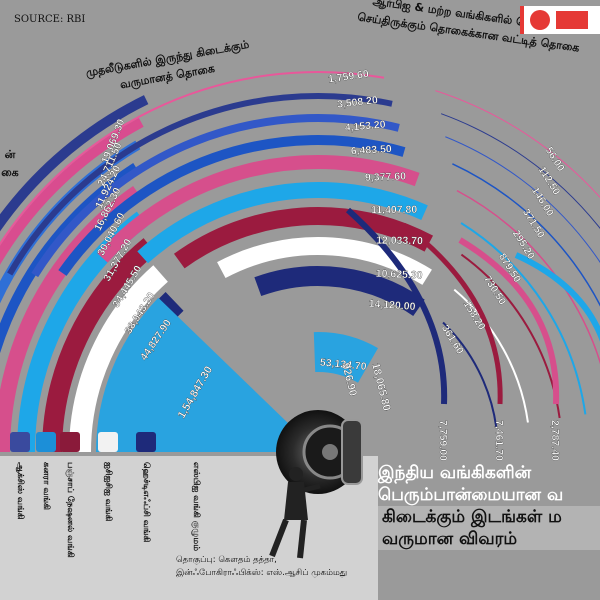 This screenshot has width=600, height=600. I want to click on credit-line-2: இன்ஃபோகிராஃபிக்ஸ்: எஸ்.ஆசிப் முகம்மது, so click(262, 573).